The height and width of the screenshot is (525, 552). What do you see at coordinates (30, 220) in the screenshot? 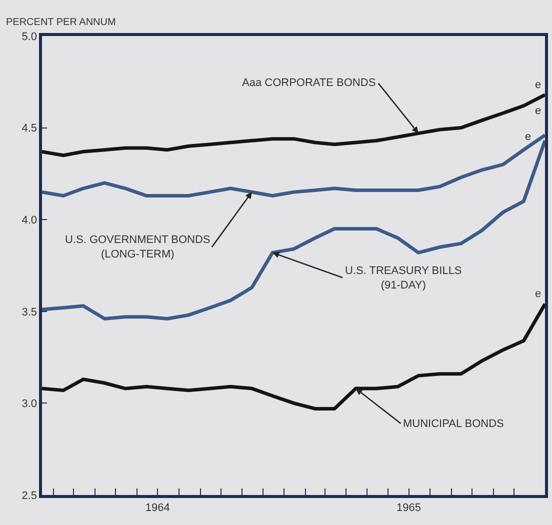
I see `y-tick-label: 4.0` at bounding box center [30, 220].